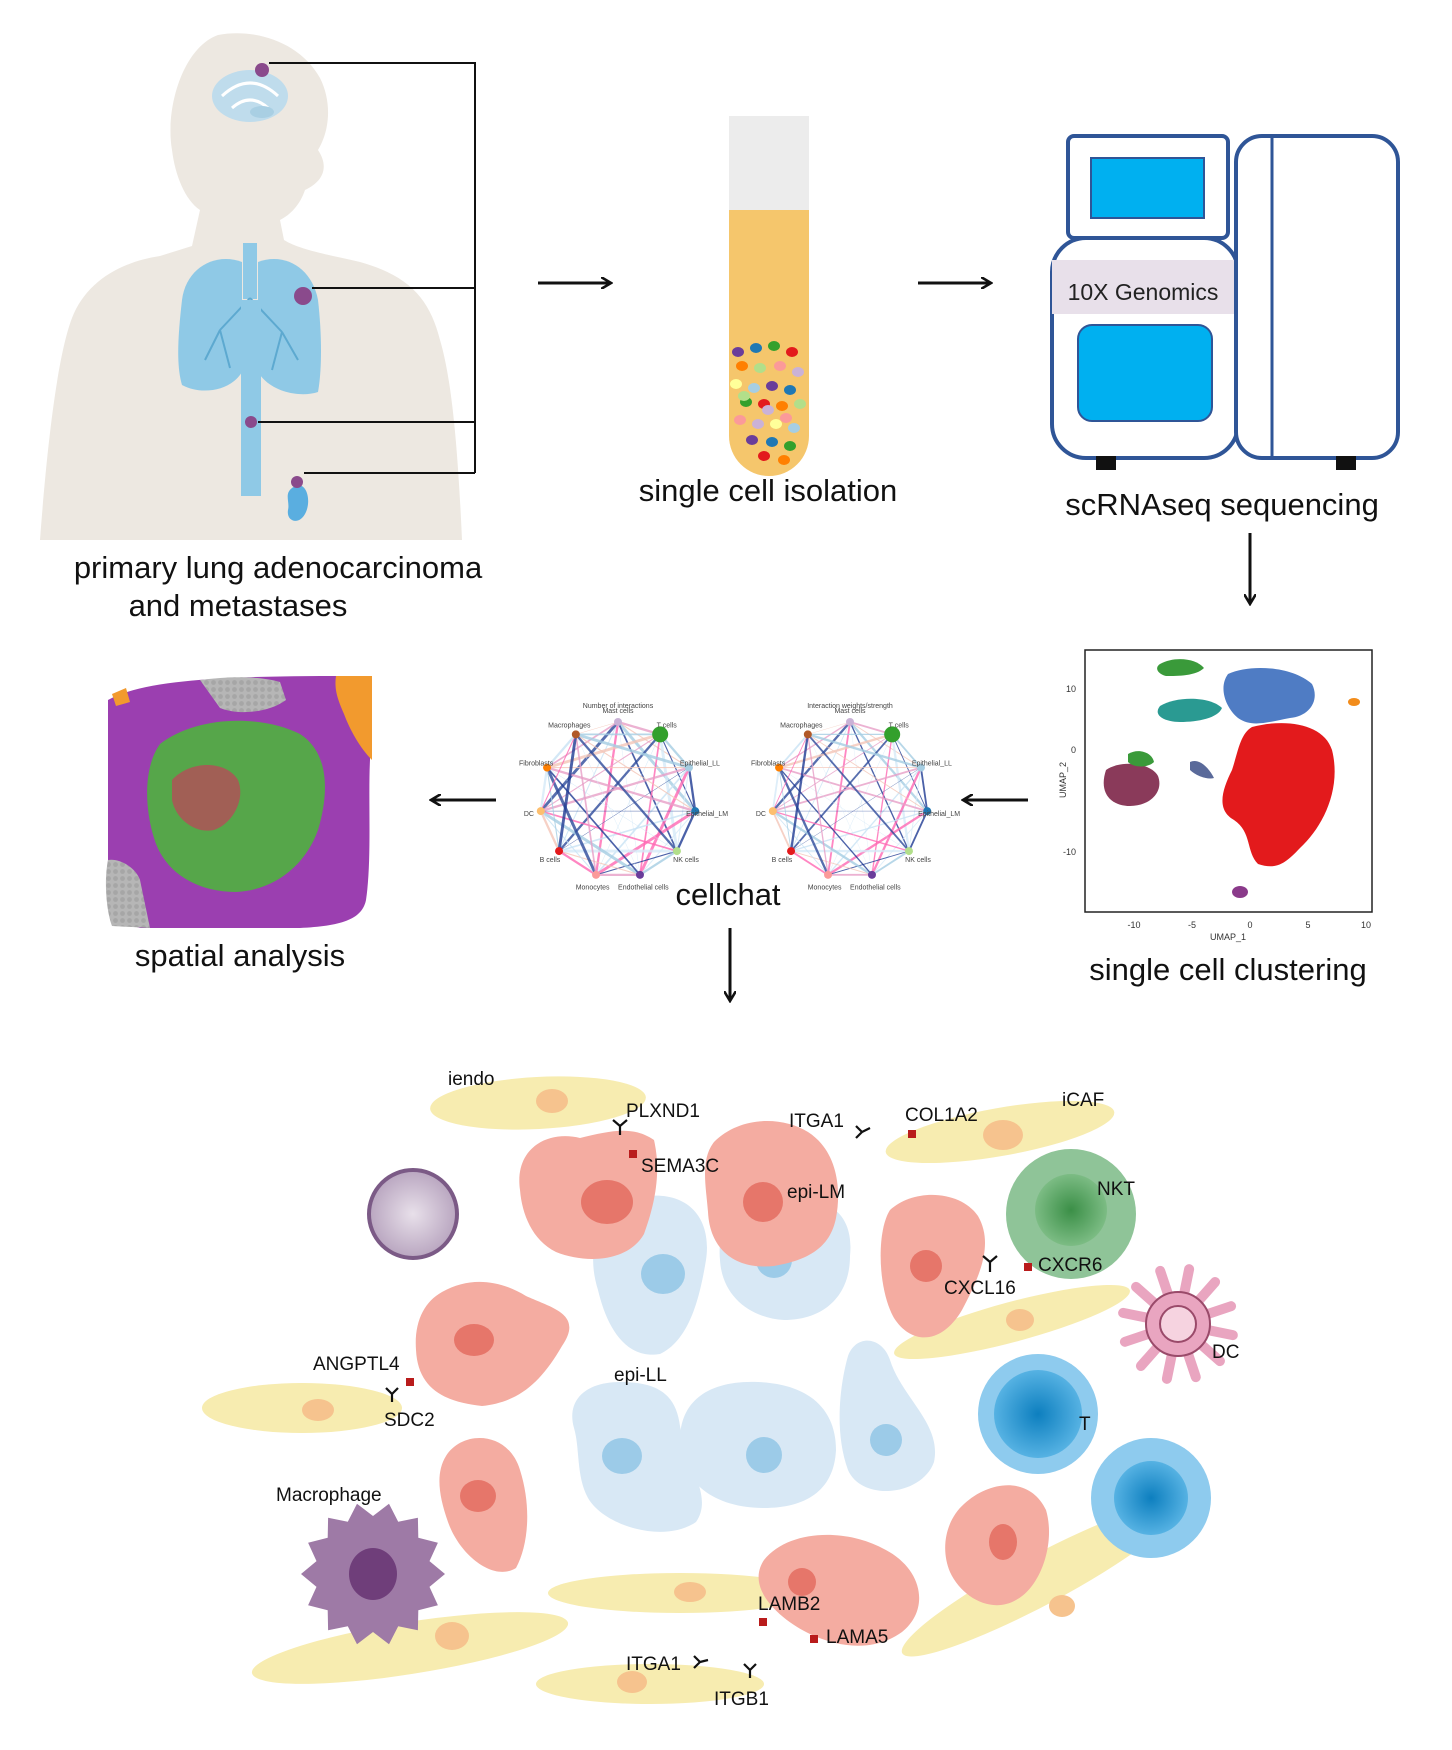 The height and width of the screenshot is (1750, 1452). What do you see at coordinates (251, 422) in the screenshot?
I see `bone-tumor-marker` at bounding box center [251, 422].